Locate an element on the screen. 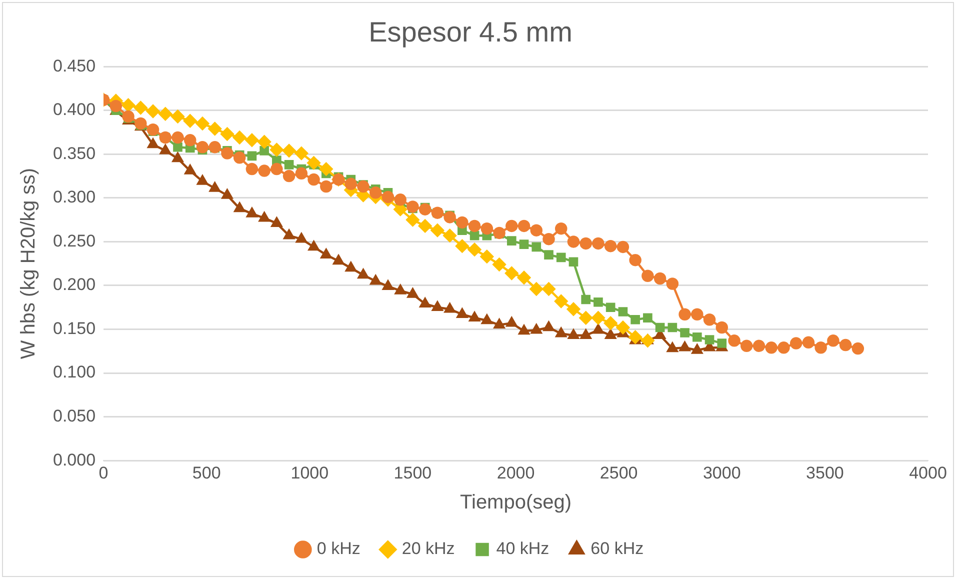 The width and height of the screenshot is (956, 579). x-tick-label: 1500 is located at coordinates (413, 472).